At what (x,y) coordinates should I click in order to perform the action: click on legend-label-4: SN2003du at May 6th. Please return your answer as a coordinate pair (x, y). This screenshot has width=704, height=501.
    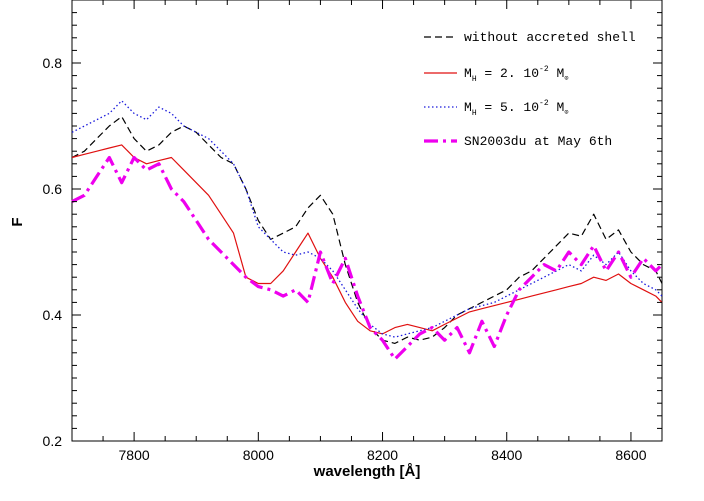
    Looking at the image, I should click on (538, 141).